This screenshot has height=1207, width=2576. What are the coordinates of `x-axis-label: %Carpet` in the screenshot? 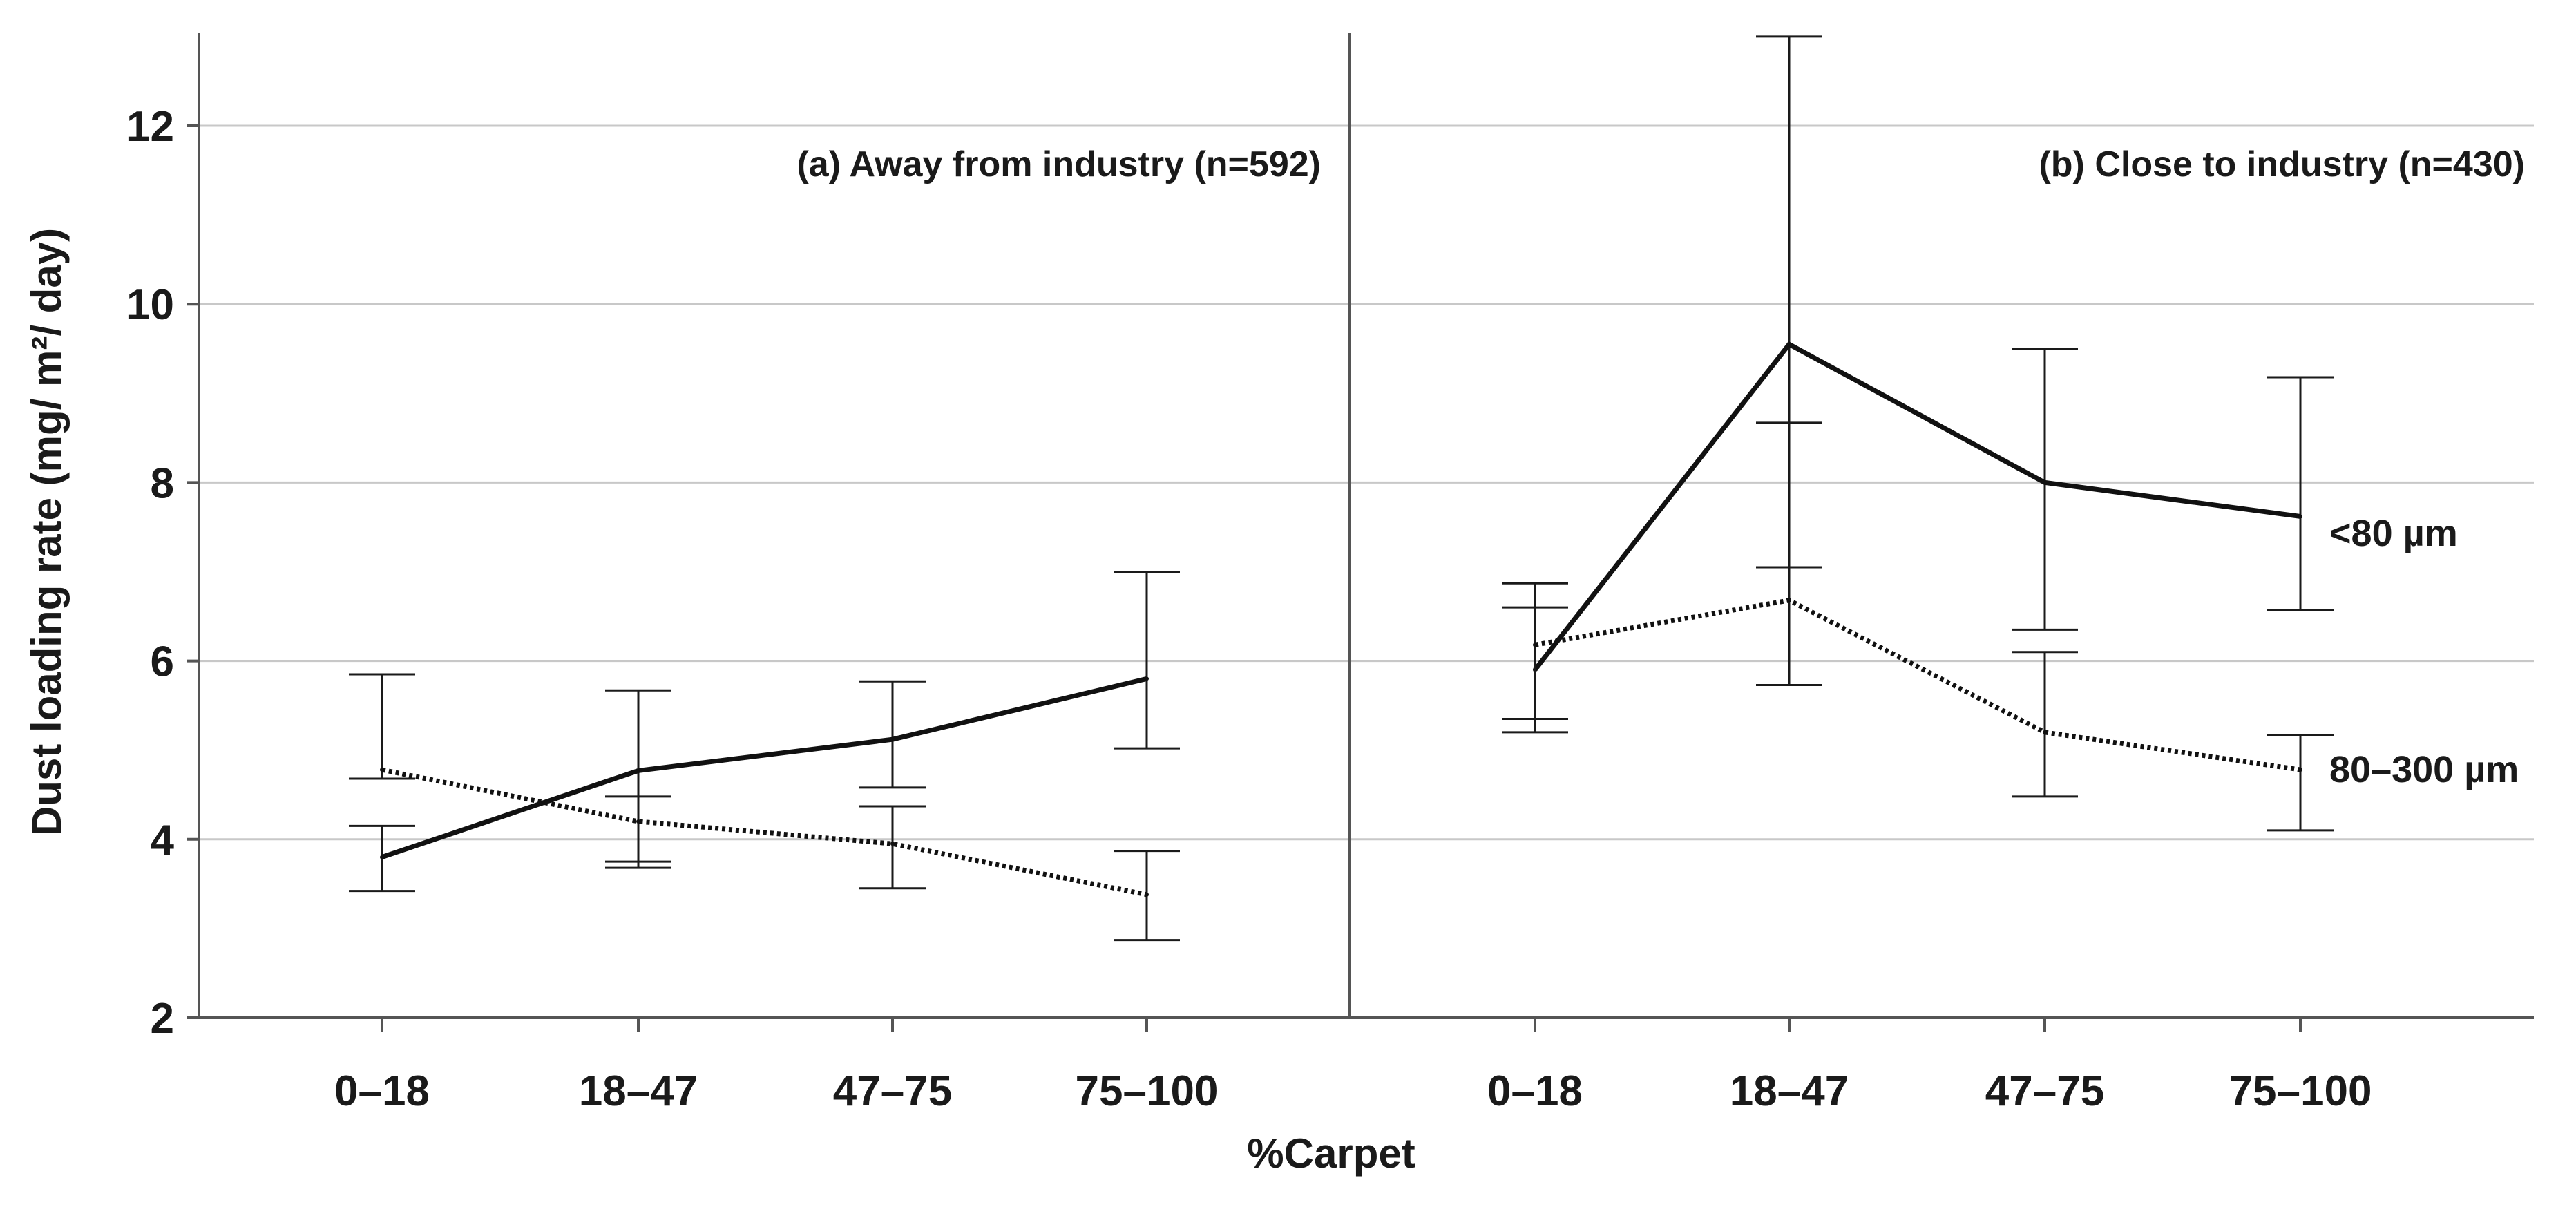 It's located at (1331, 1154).